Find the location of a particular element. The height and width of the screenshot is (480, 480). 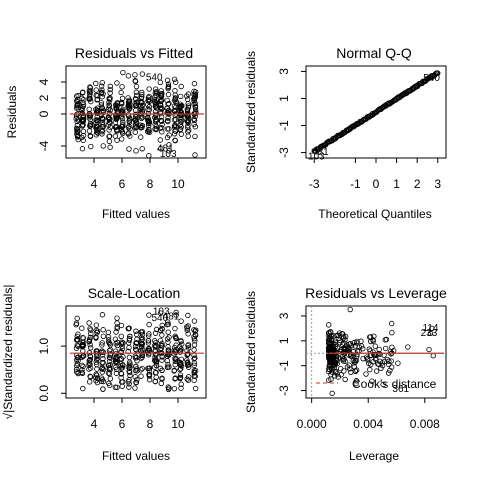

panel-1-x-axis-label: Fitted values is located at coordinates (136, 214).